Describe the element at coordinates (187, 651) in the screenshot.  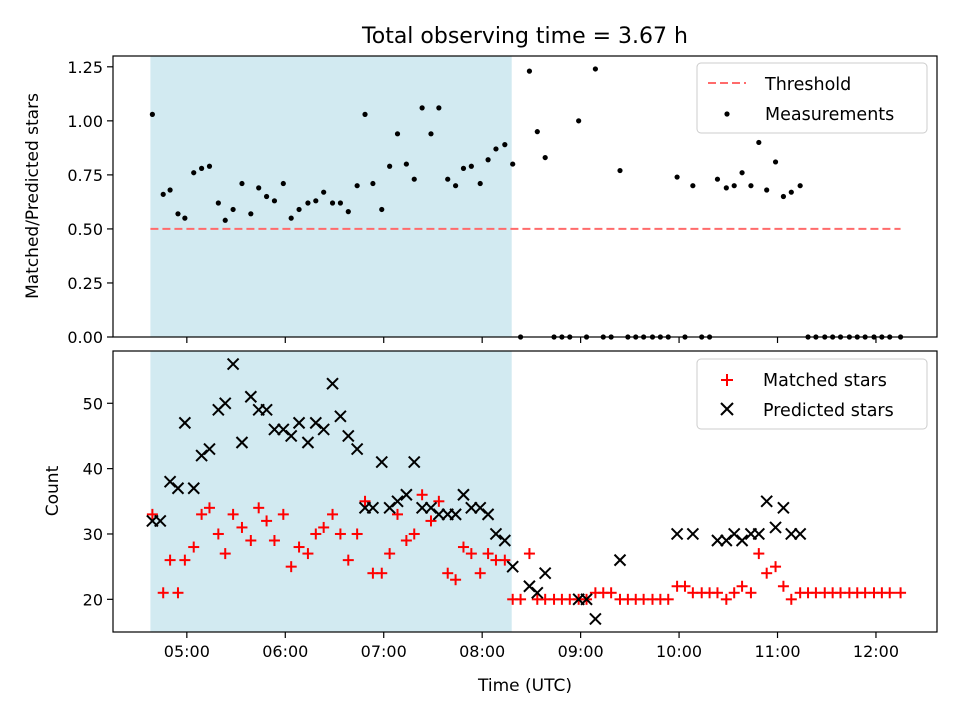
I see `x-tick-label: 05:00` at that location.